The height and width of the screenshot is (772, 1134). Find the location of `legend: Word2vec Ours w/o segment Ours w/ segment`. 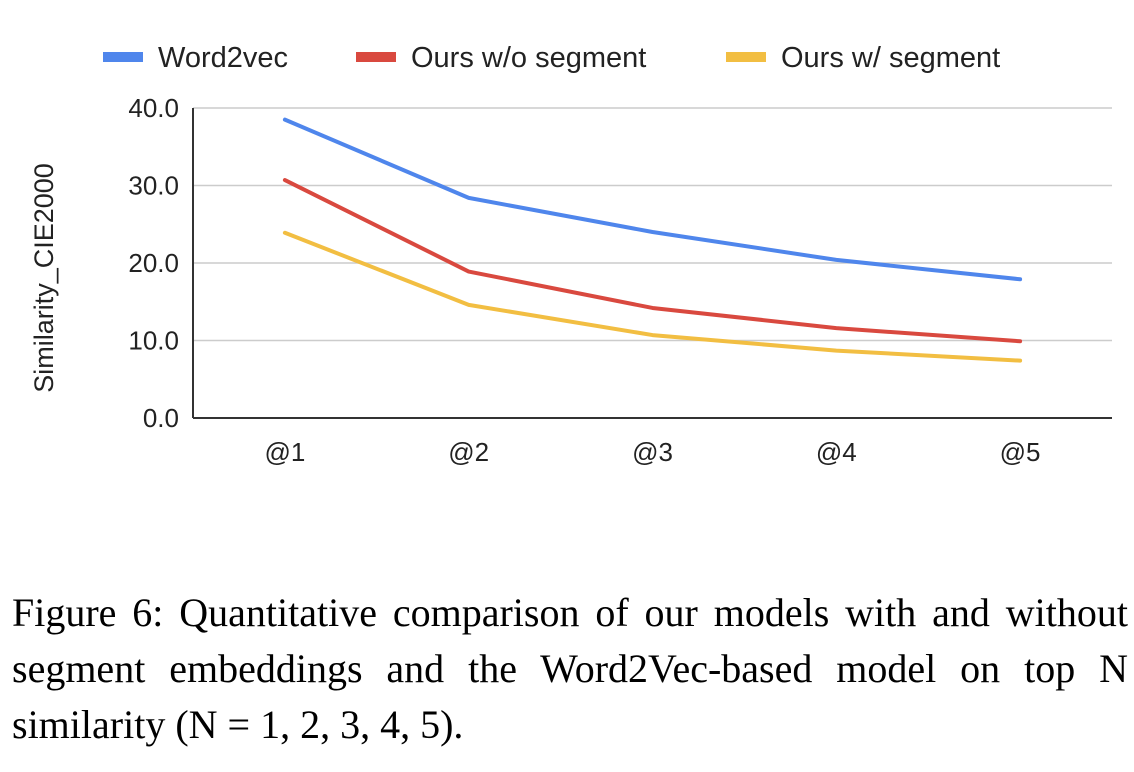

legend: Word2vec Ours w/o segment Ours w/ segment is located at coordinates (551, 58).